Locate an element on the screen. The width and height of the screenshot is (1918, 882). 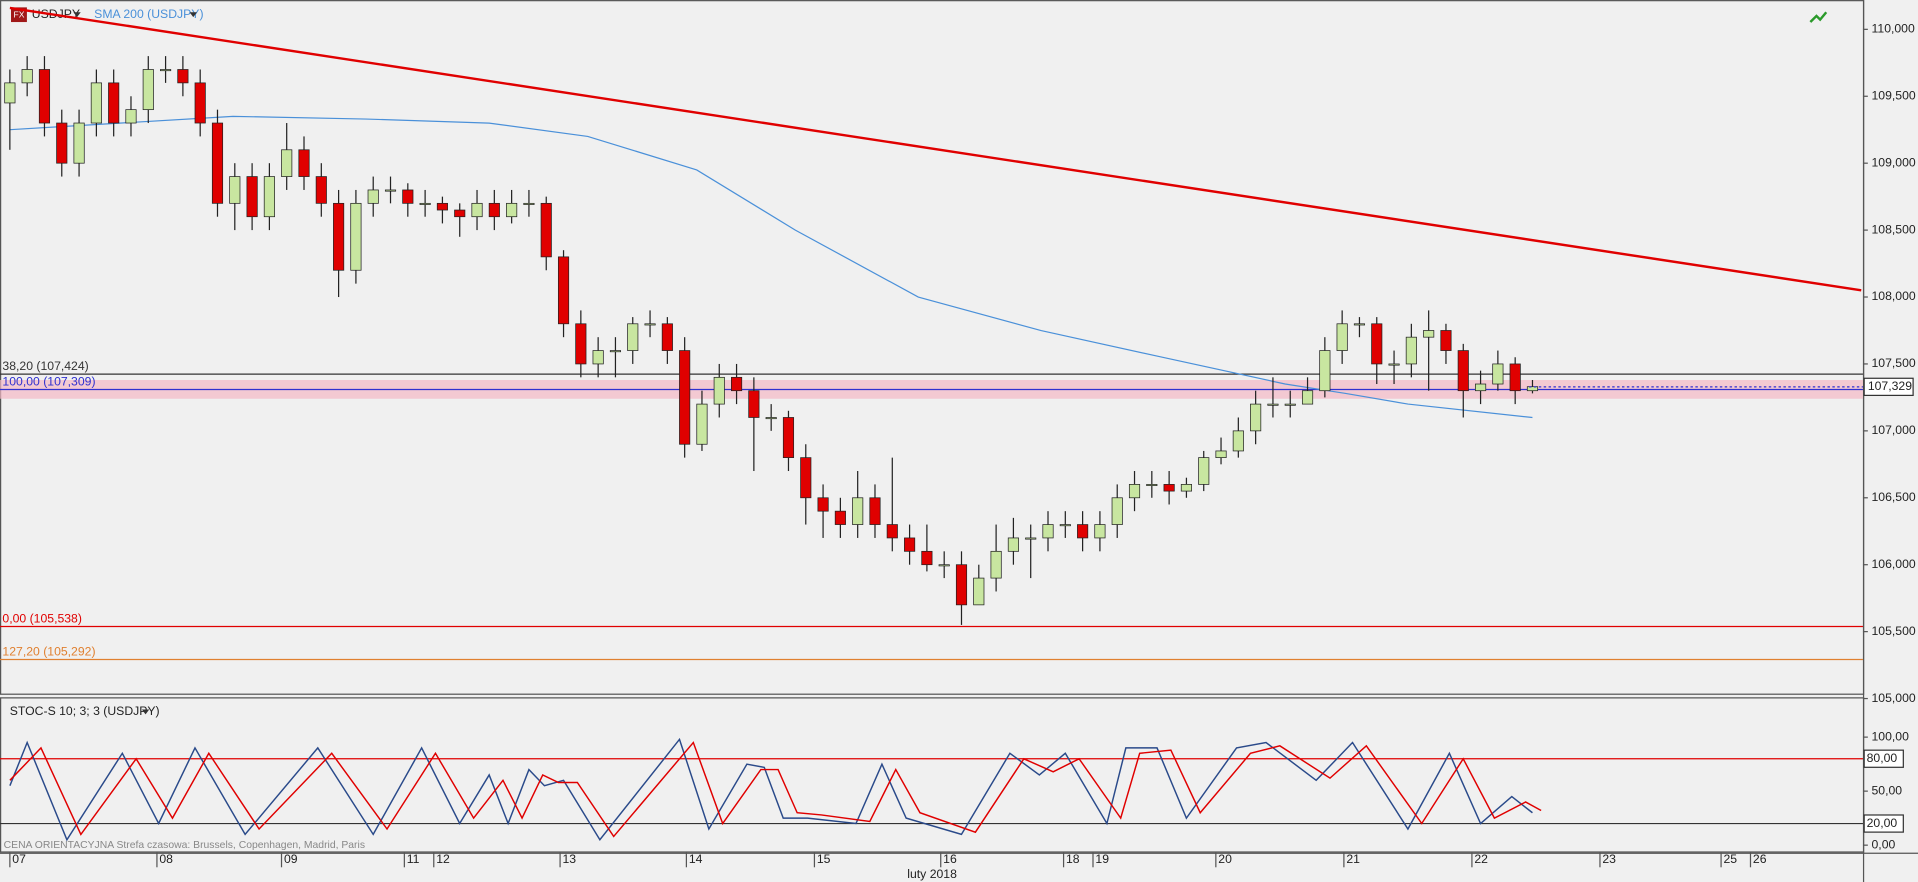
level-label: 0,00 (105,538) is located at coordinates (41, 618).